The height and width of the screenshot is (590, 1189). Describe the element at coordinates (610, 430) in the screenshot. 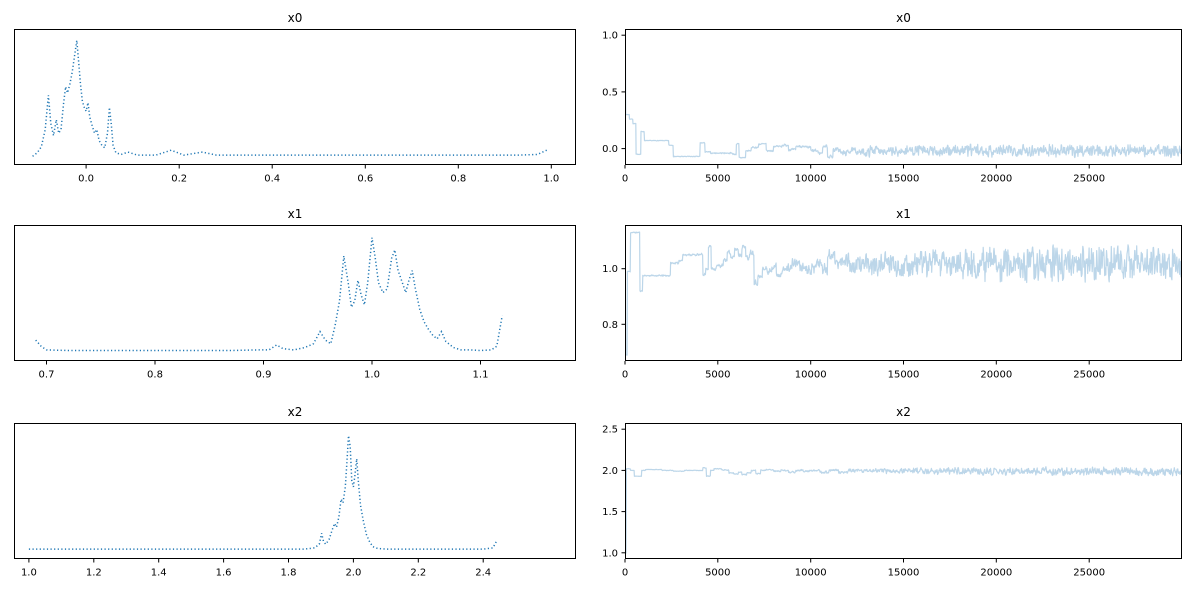

I see `x2-trace-y-tick-label: 2.5` at that location.